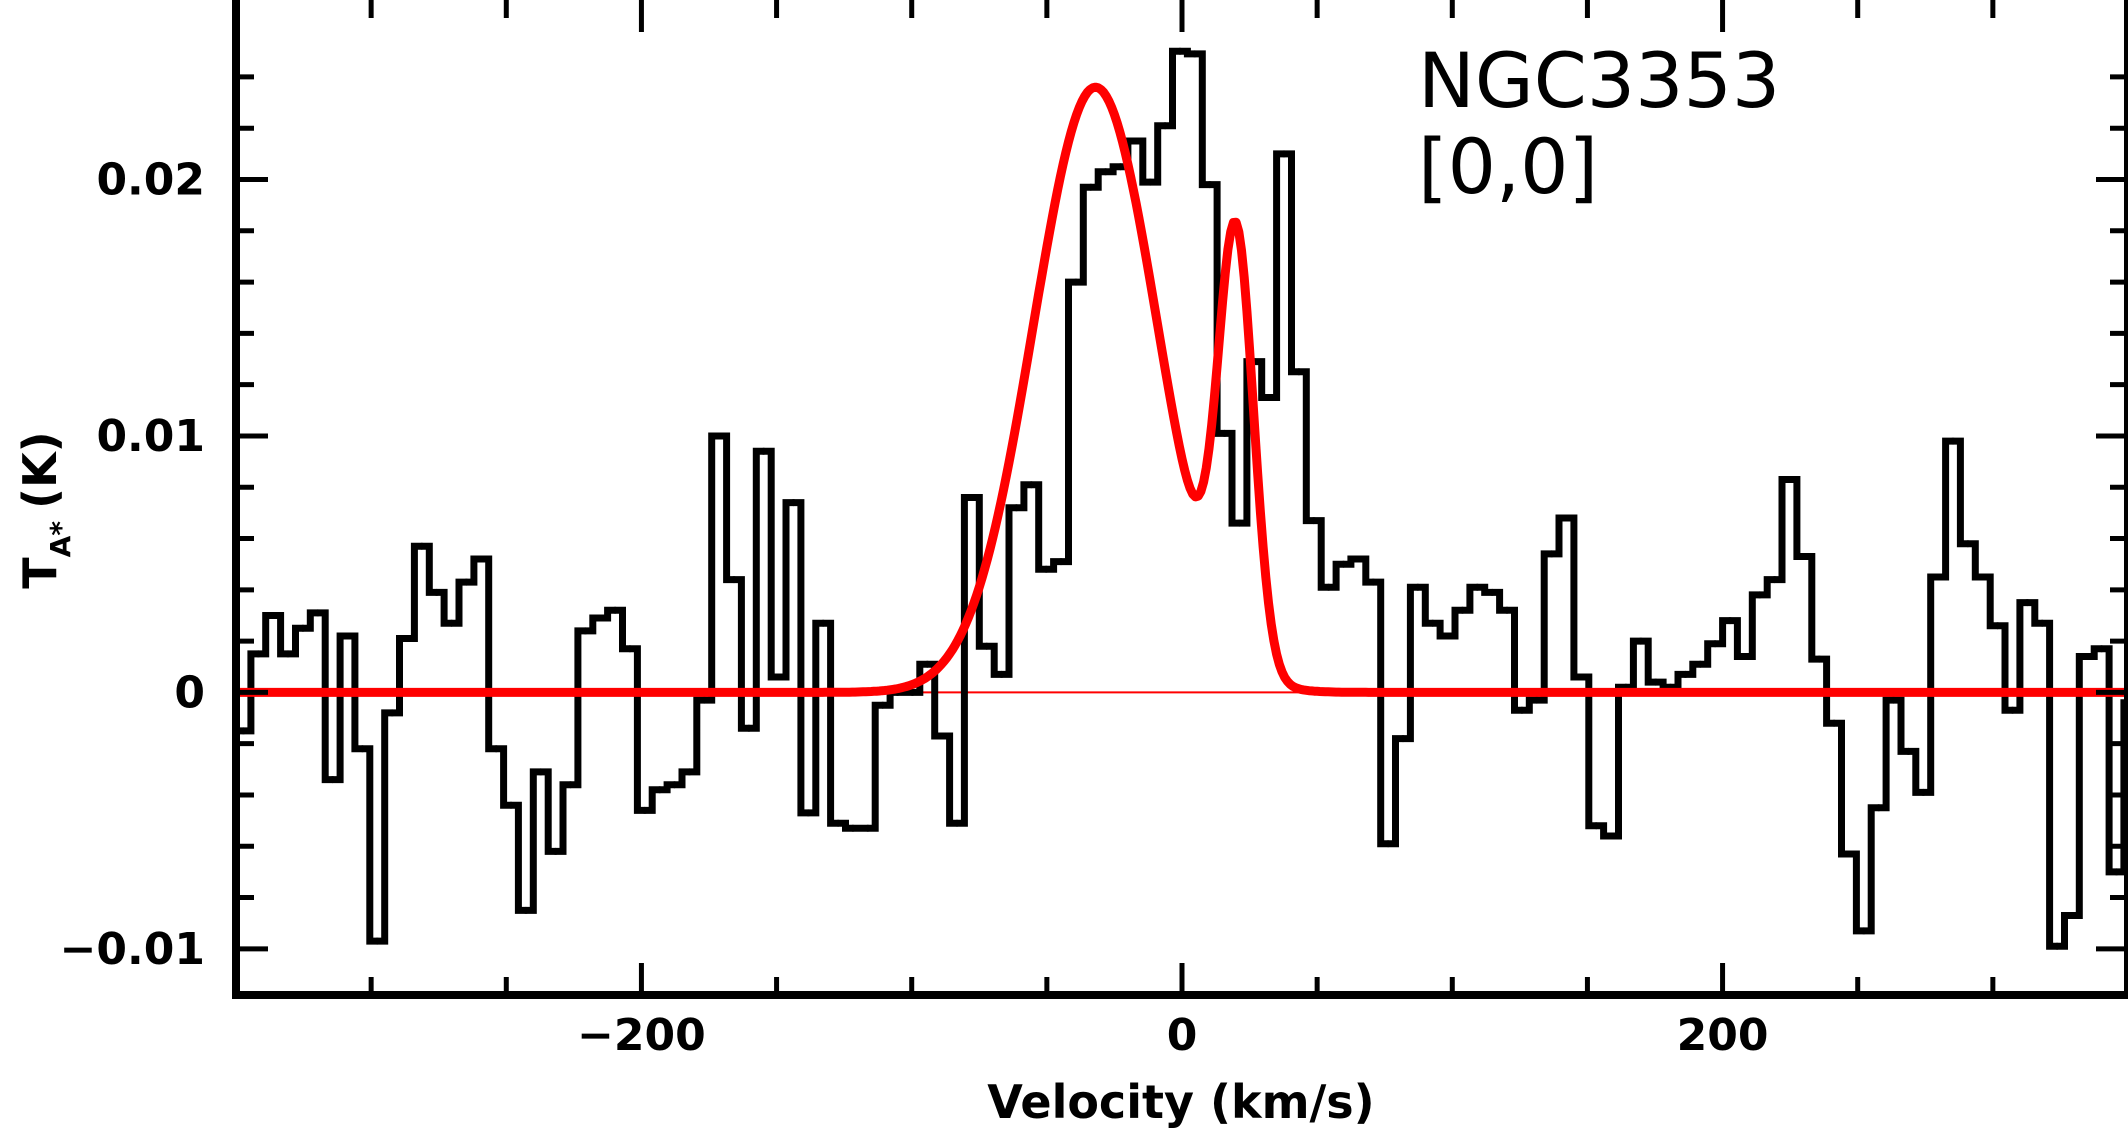  Describe the element at coordinates (40, 573) in the screenshot. I see `y-axis-title-symbol: T` at that location.